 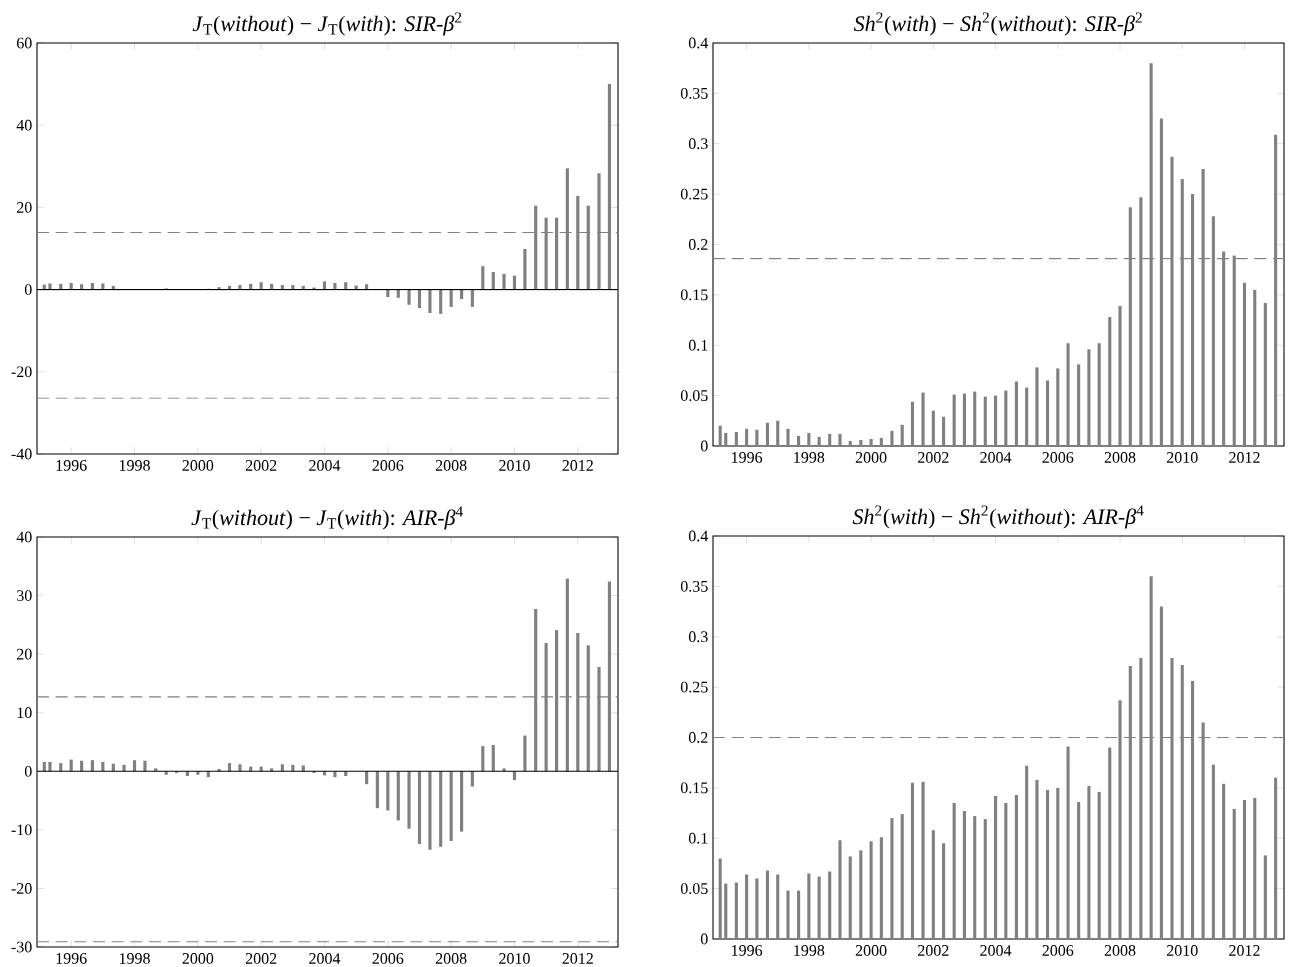 What do you see at coordinates (21, 947) in the screenshot?
I see `y-tick-label: -30` at bounding box center [21, 947].